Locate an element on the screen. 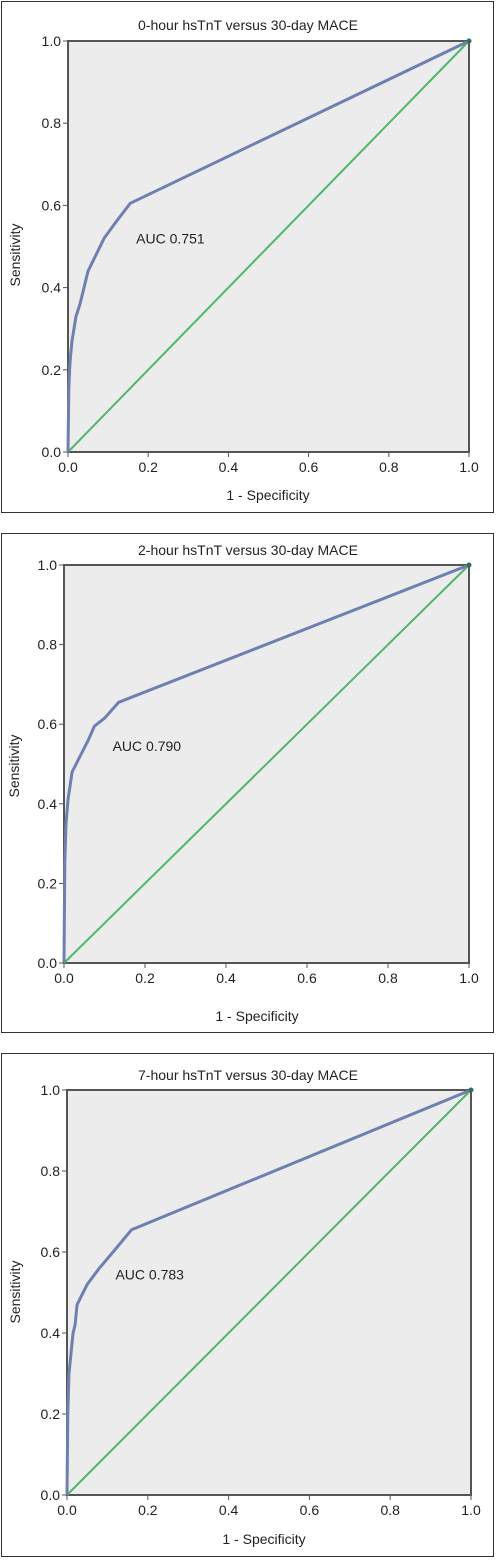  chart-title: 7-hour hsTnT versus 30-day MACE is located at coordinates (248, 1075).